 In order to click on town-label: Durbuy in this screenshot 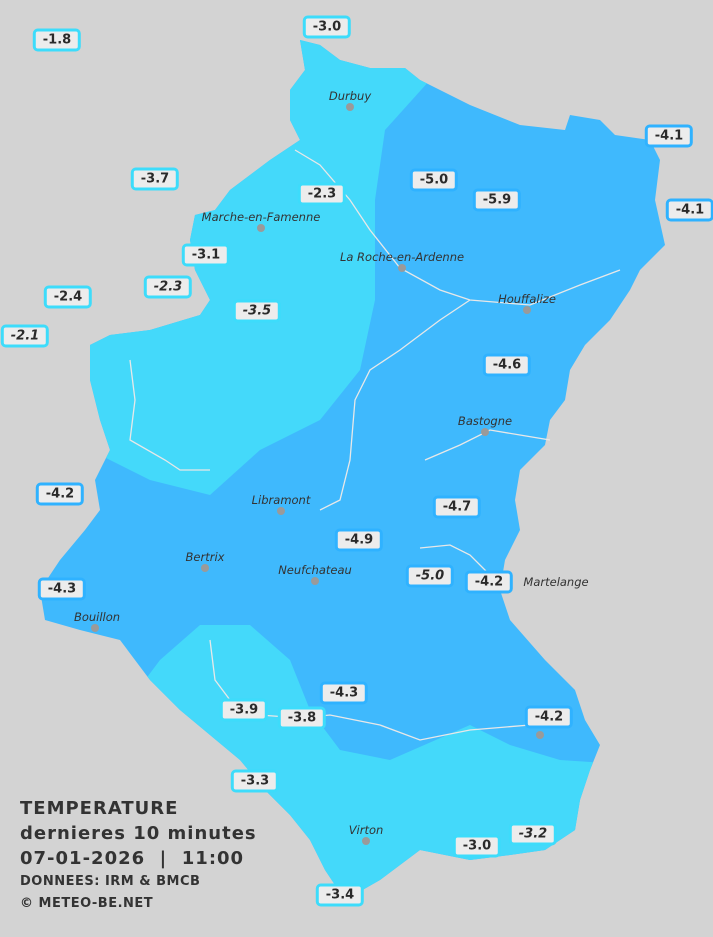, I will do `click(350, 96)`.